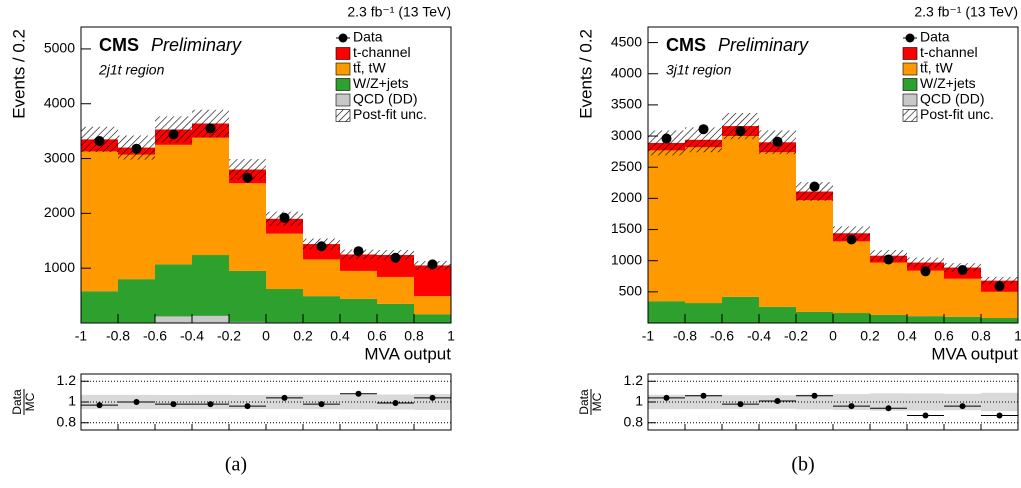 The image size is (1021, 488). What do you see at coordinates (631, 291) in the screenshot?
I see `y-tick-label: 500` at bounding box center [631, 291].